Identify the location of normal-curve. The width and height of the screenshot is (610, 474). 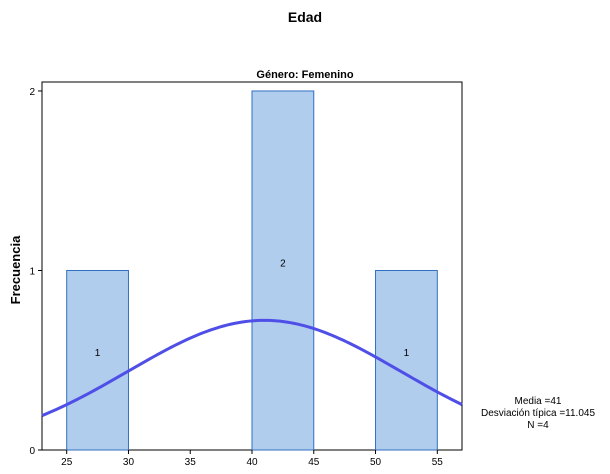
(252, 368).